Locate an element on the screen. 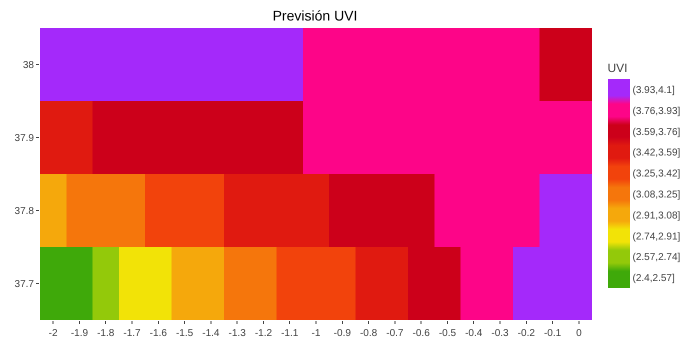  color-bar-title: UVI is located at coordinates (618, 68).